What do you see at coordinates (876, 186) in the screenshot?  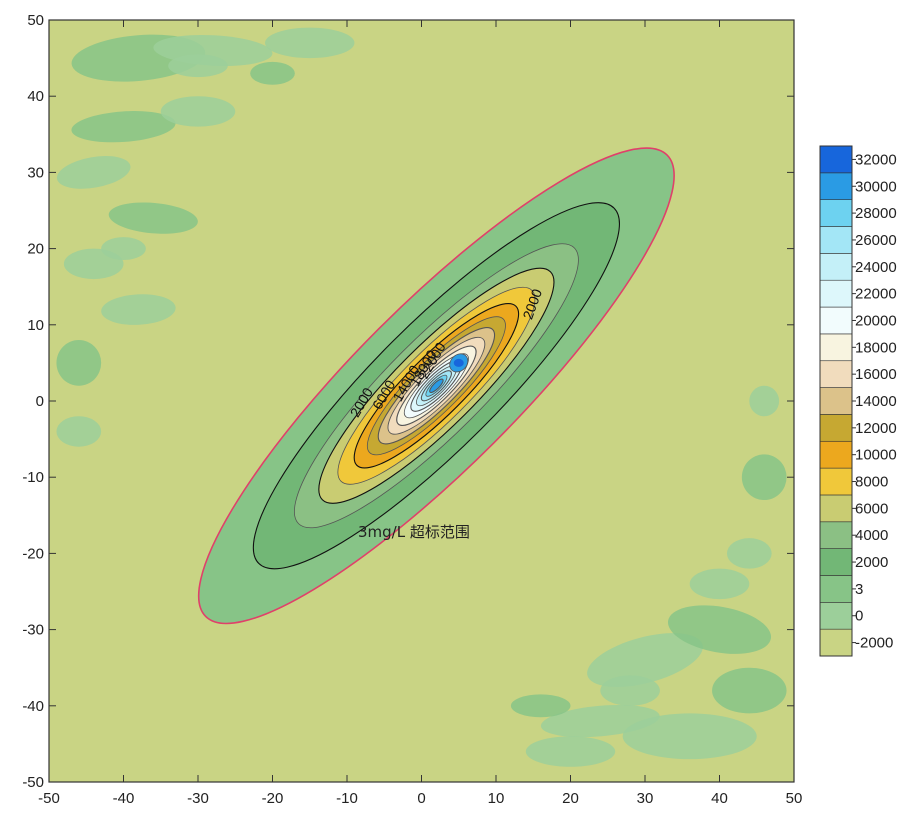 I see `colorbar-label: 30000` at bounding box center [876, 186].